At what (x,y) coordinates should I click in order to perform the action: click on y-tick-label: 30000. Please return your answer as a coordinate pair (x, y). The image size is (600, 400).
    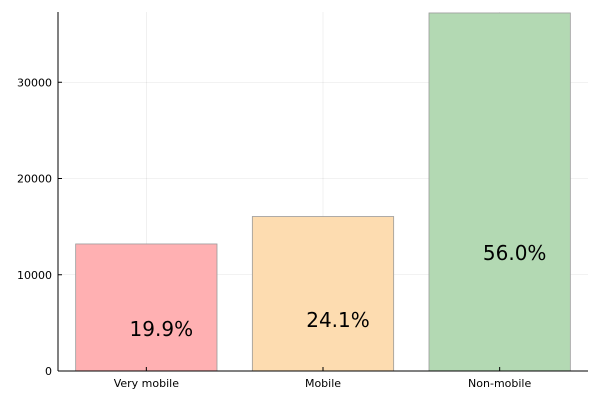
    Looking at the image, I should click on (34, 82).